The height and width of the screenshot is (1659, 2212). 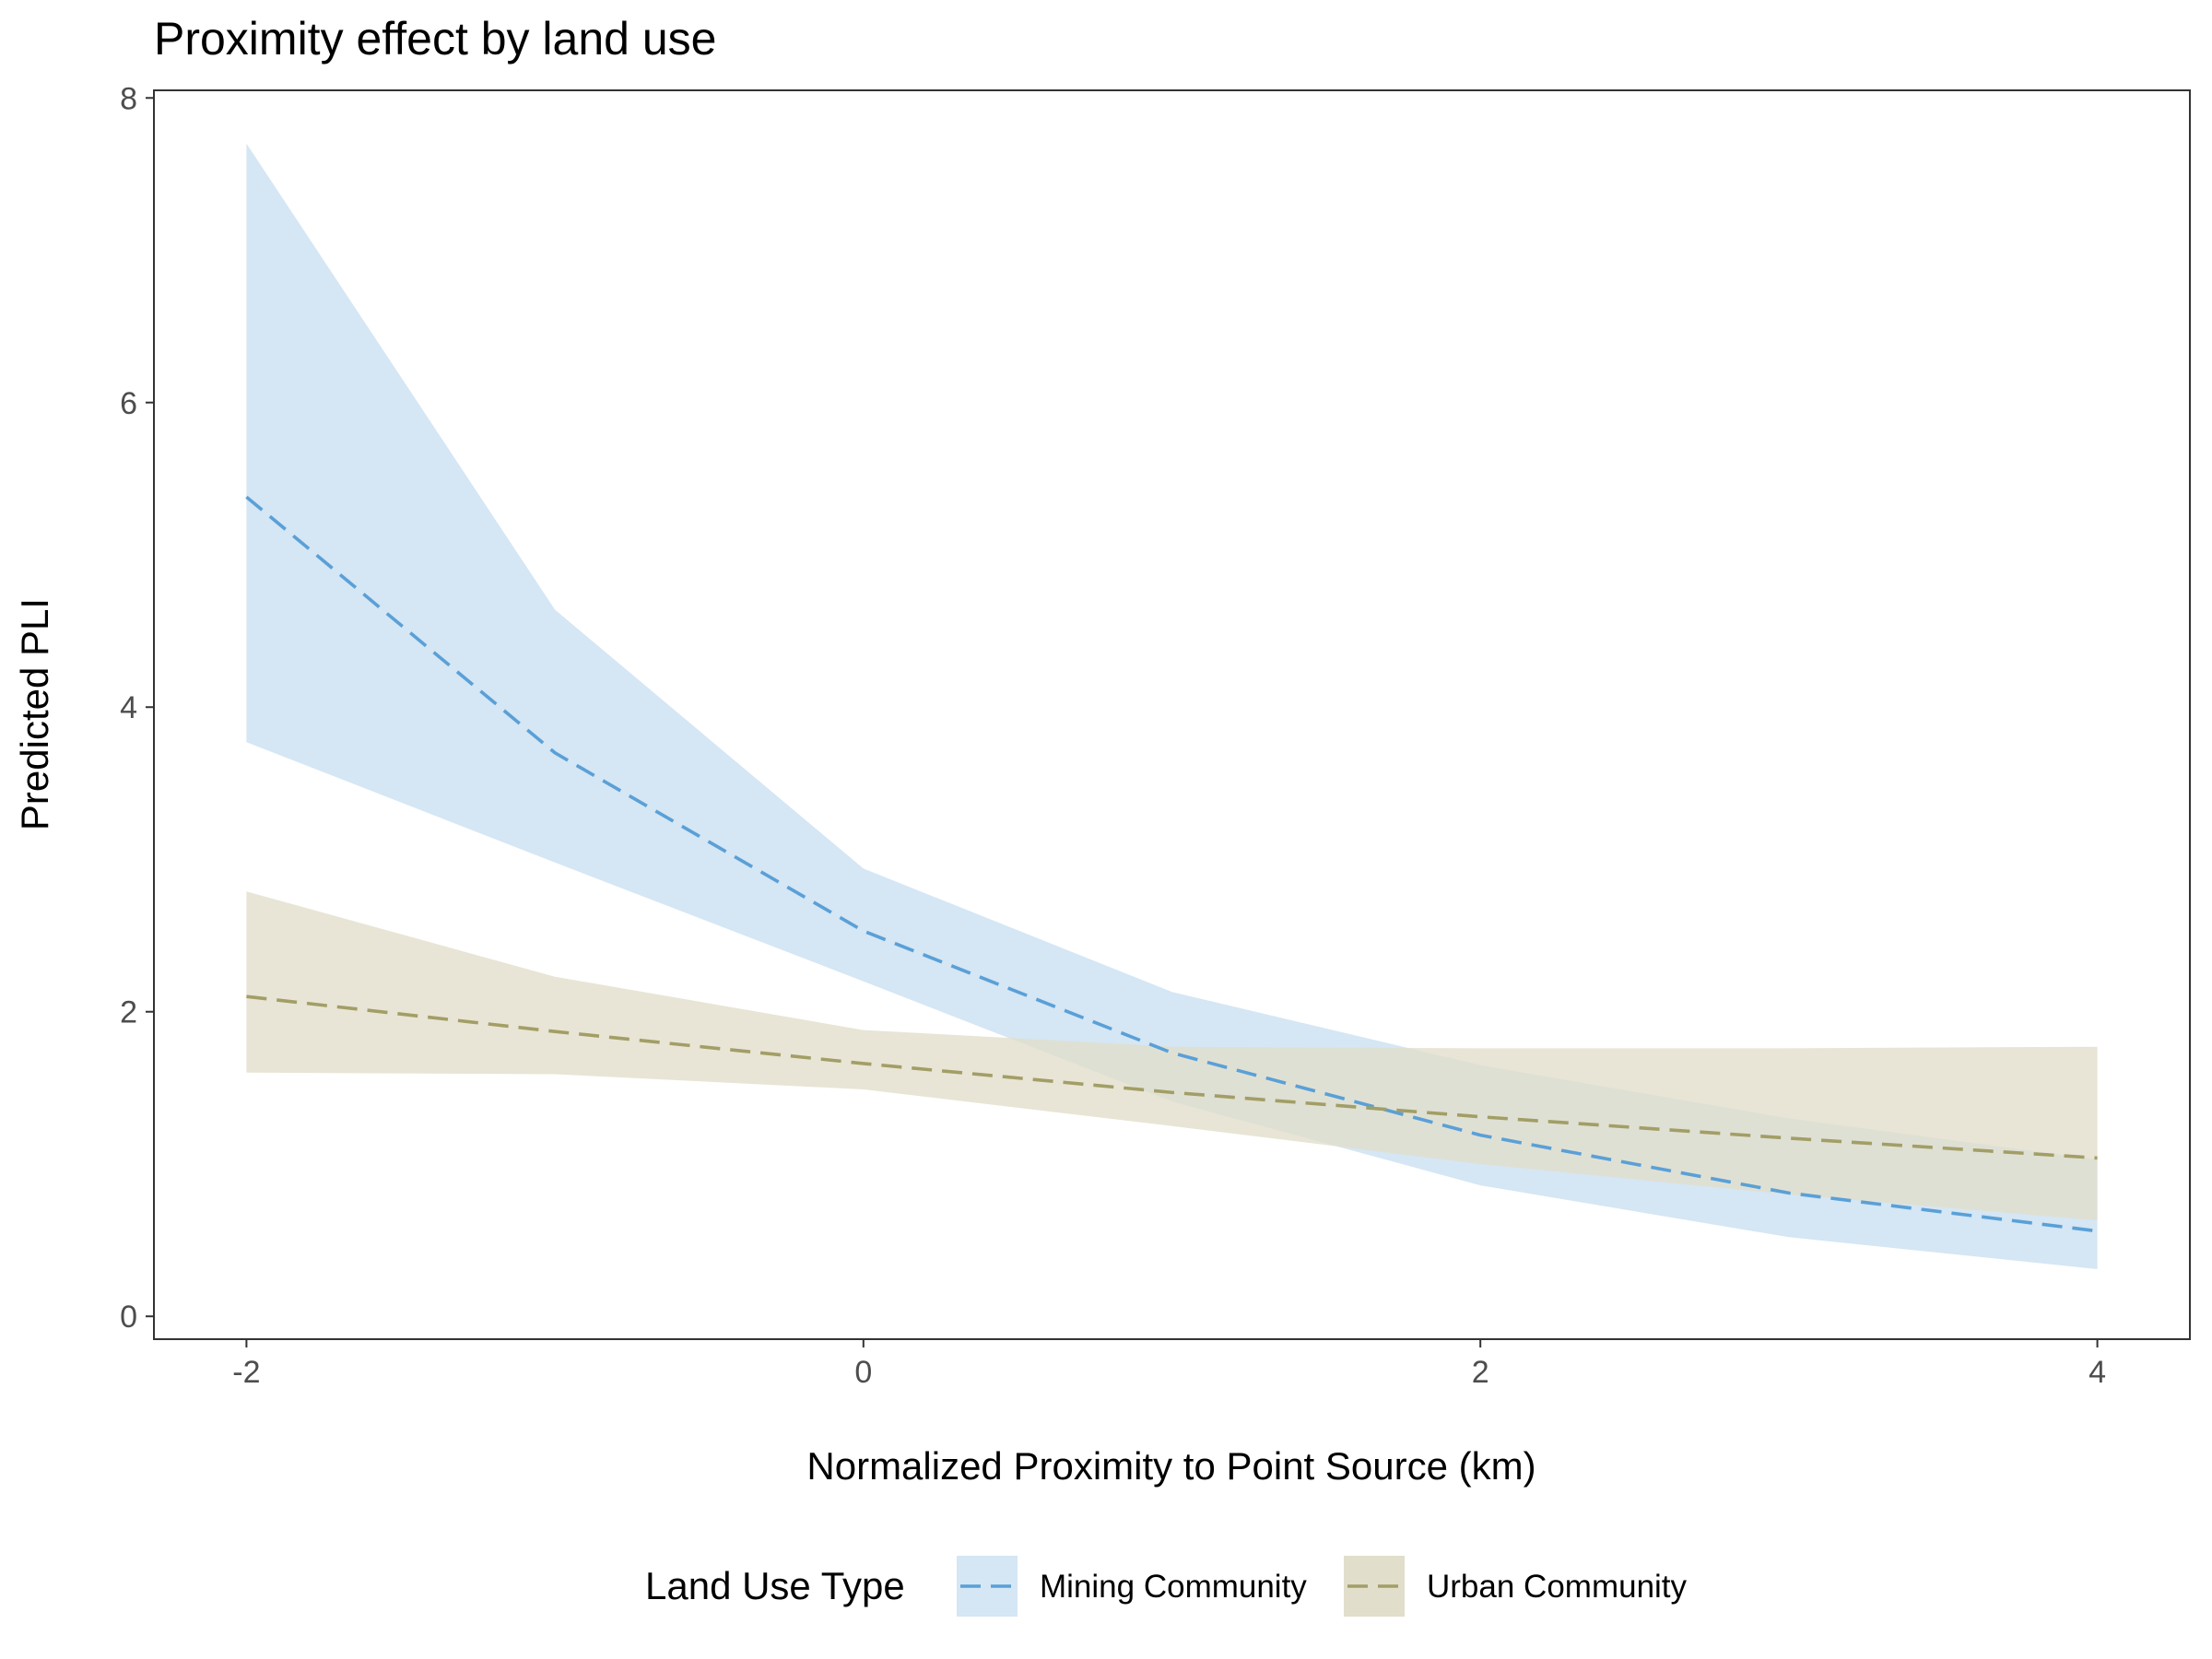 What do you see at coordinates (1172, 1077) in the screenshot?
I see `line-urban-community` at bounding box center [1172, 1077].